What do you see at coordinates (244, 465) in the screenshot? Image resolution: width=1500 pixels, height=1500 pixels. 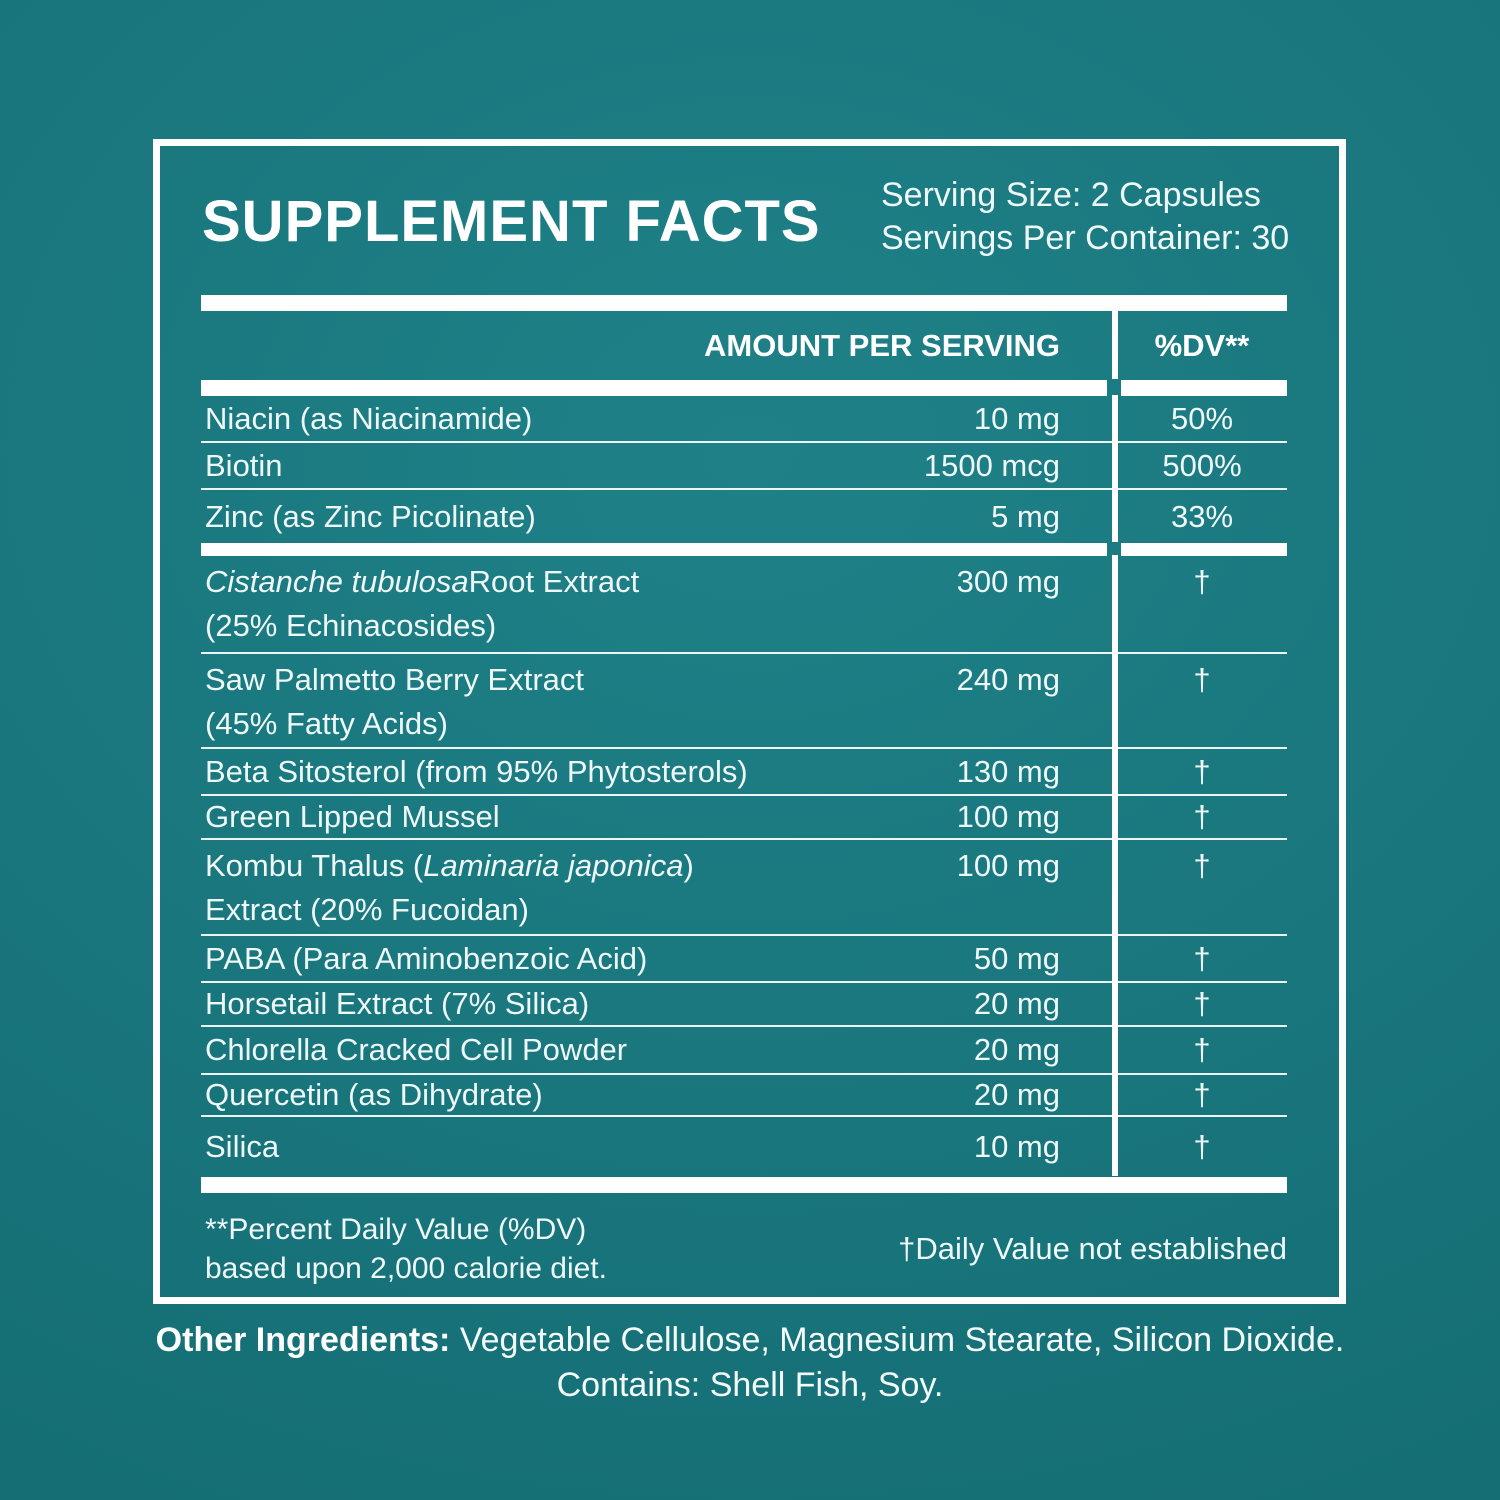 I see `ingredient-name: Biotin` at bounding box center [244, 465].